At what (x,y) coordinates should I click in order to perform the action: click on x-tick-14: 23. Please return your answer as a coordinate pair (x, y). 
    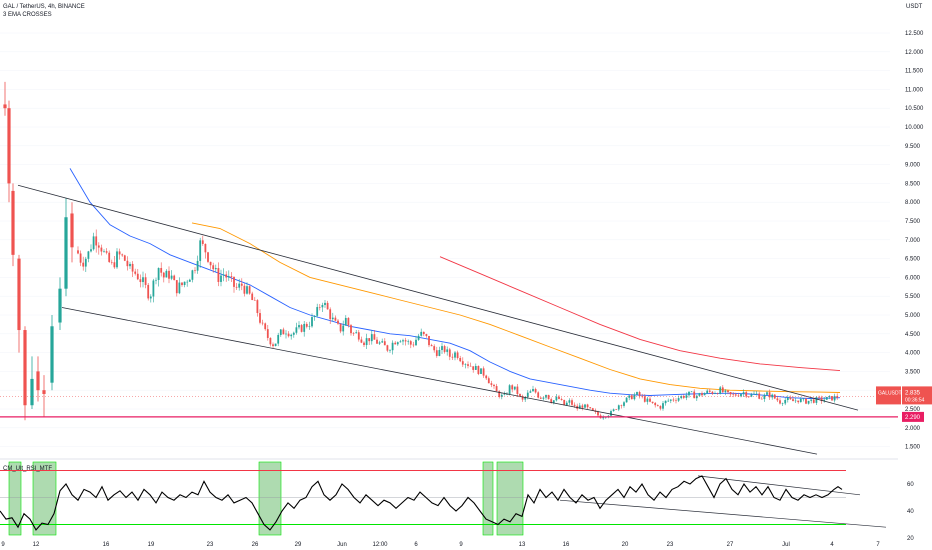
    Looking at the image, I should click on (670, 545).